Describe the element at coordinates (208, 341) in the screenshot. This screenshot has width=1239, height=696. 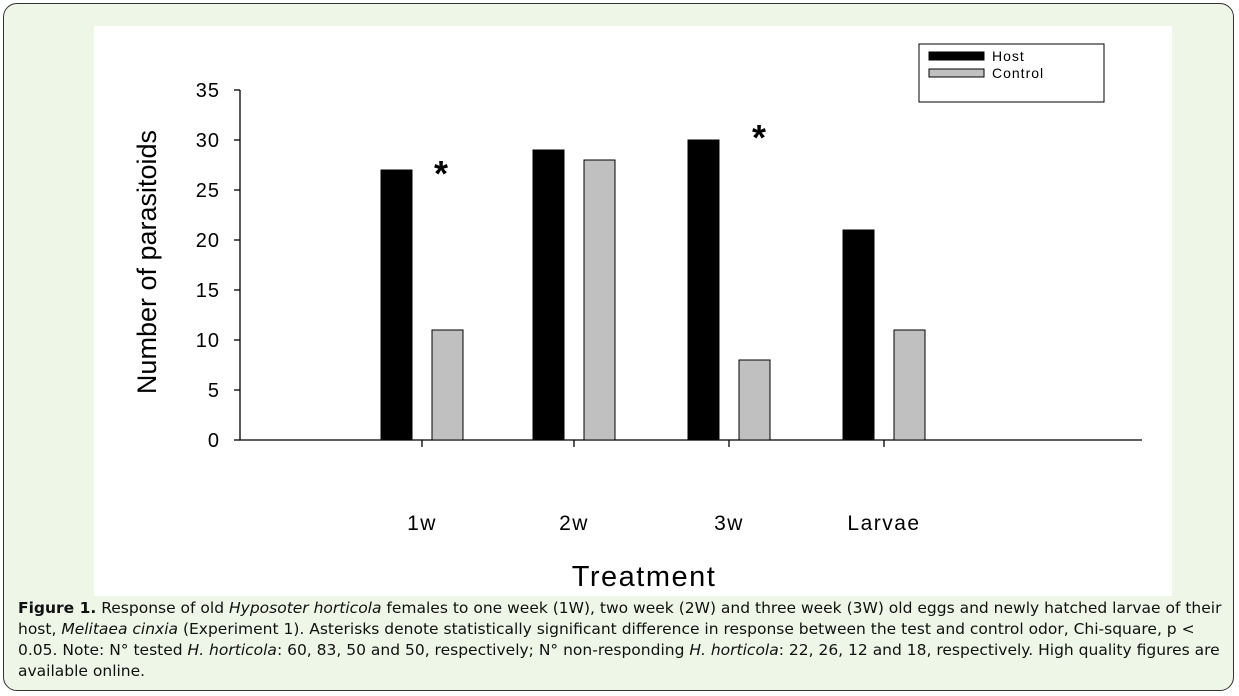
I see `y-tick-label: 10` at that location.